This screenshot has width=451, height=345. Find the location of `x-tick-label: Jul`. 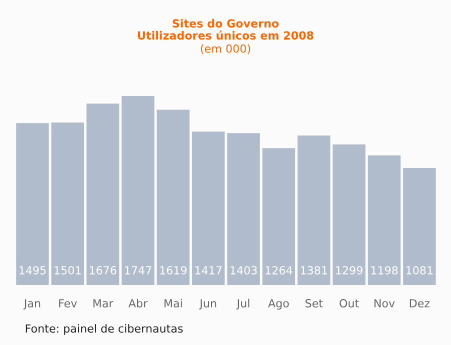

x-tick-label: Jul is located at coordinates (243, 304).